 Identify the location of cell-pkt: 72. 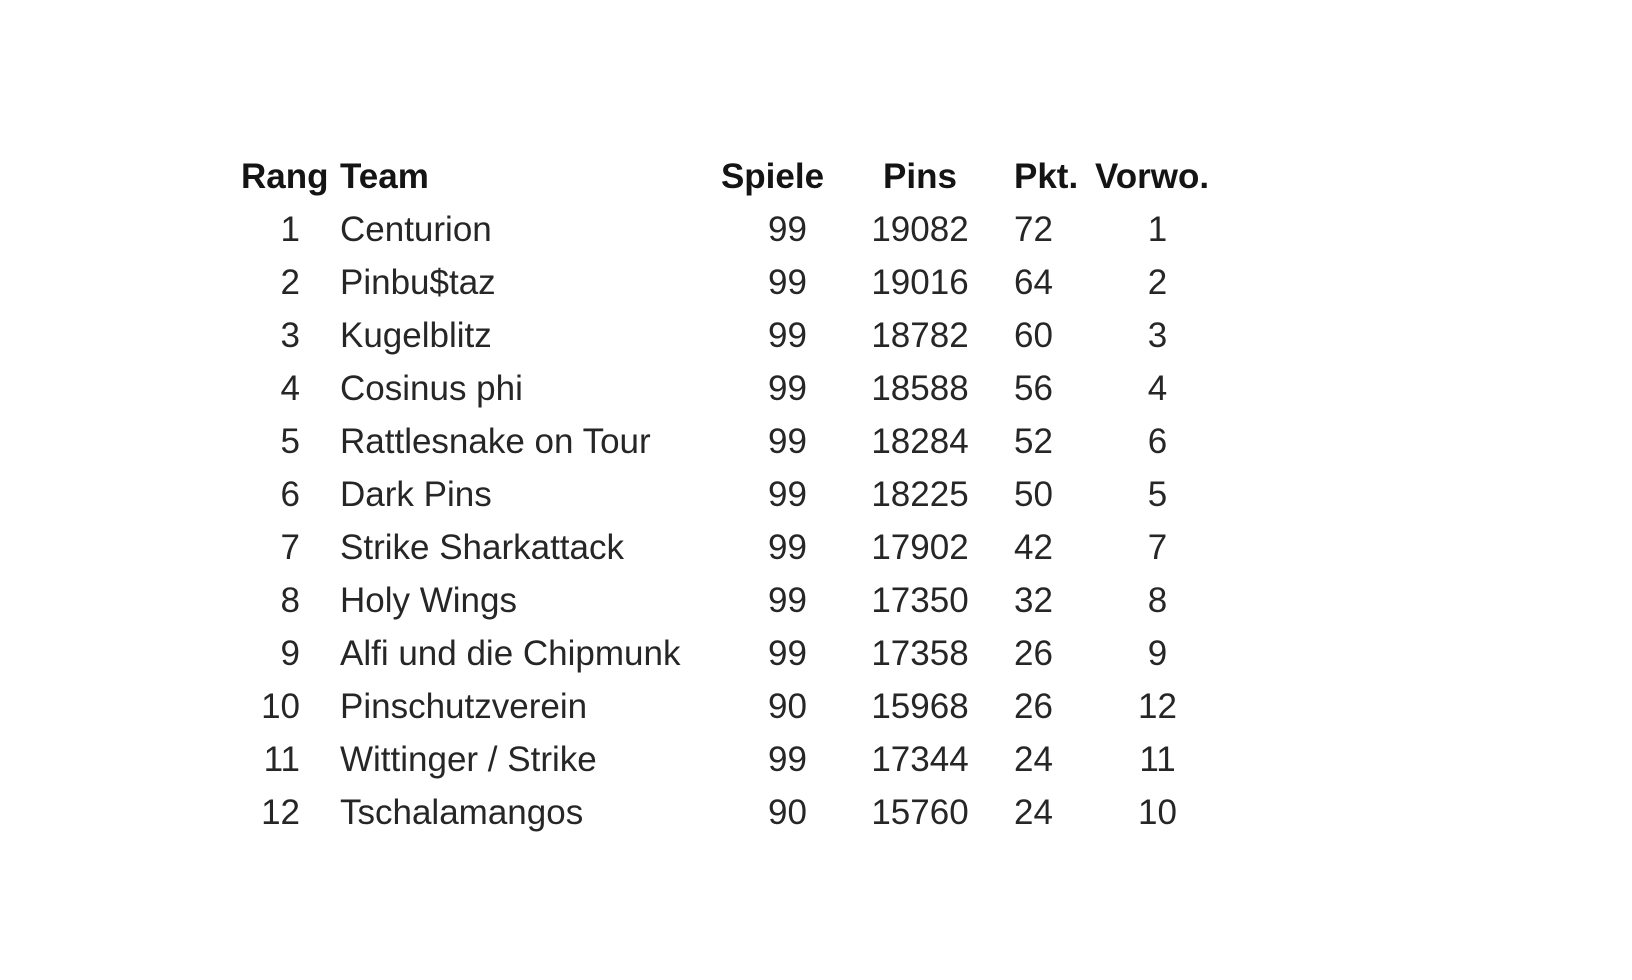
(1033, 229).